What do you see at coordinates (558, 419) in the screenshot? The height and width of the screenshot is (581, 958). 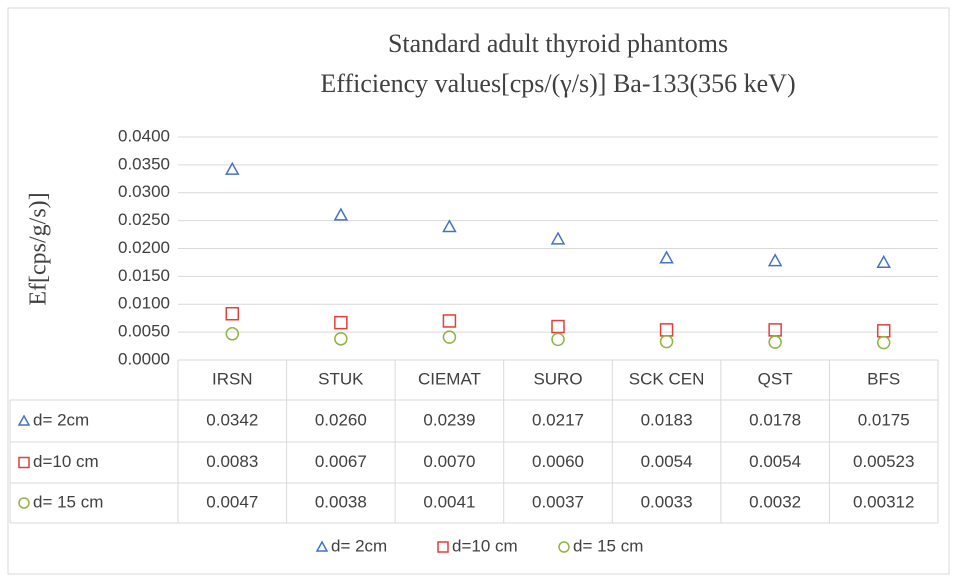 I see `table-value: 0.0217` at bounding box center [558, 419].